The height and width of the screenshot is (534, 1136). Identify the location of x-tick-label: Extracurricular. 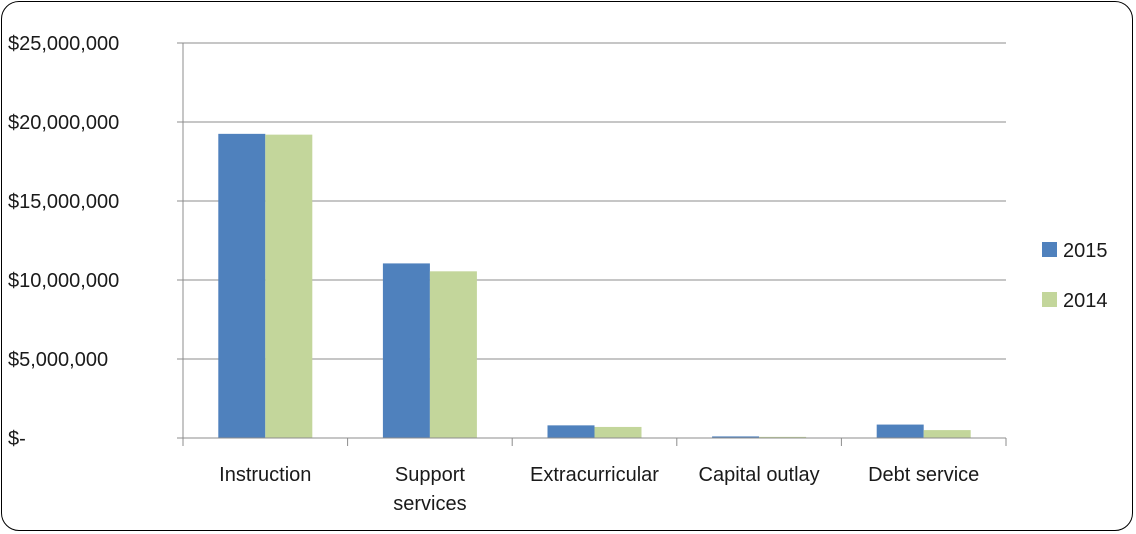
(594, 475).